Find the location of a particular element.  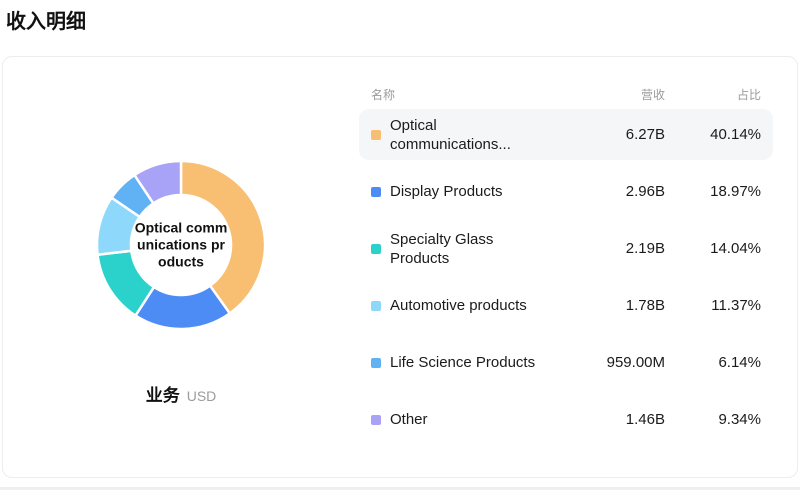

row-name: Other is located at coordinates (409, 419).